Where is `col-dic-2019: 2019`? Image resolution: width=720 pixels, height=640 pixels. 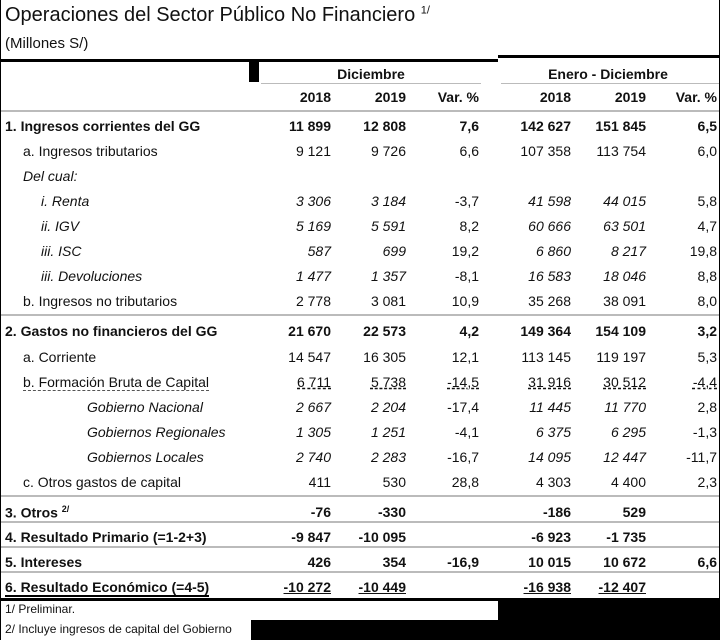 col-dic-2019: 2019 is located at coordinates (390, 97).